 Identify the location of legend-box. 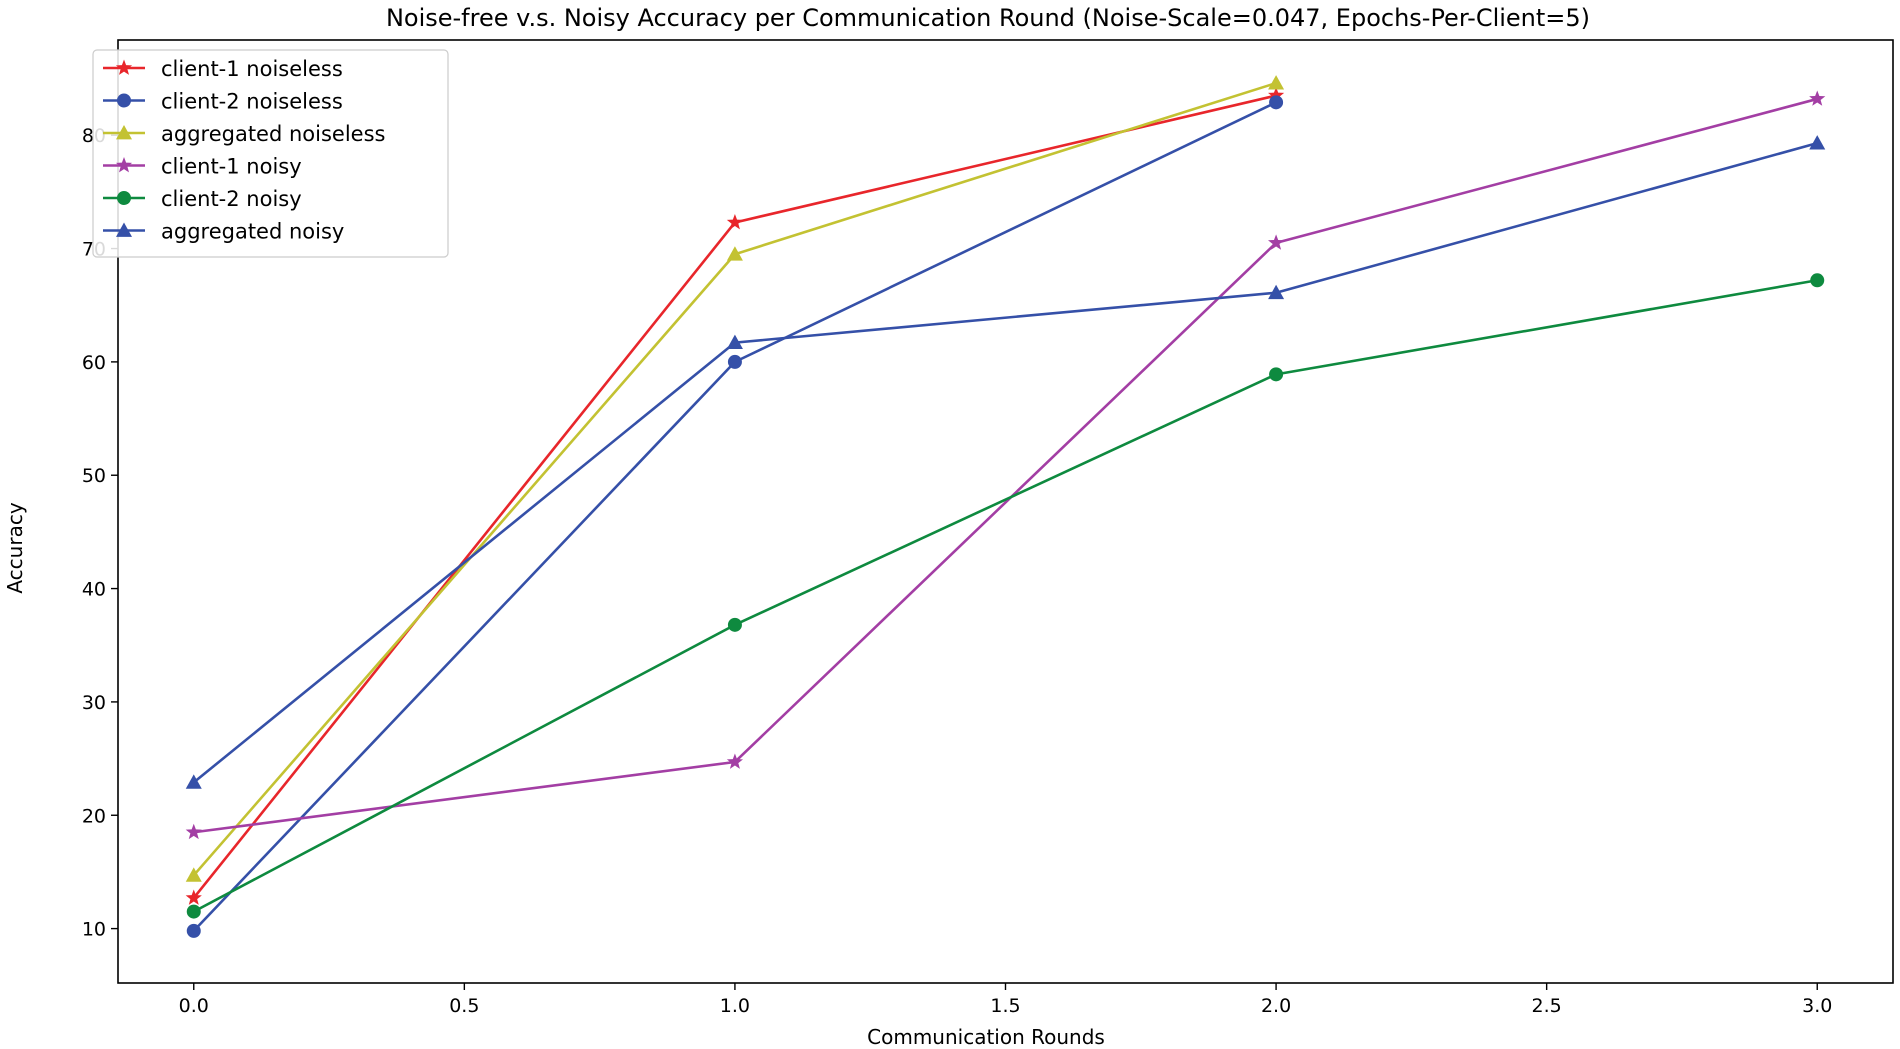
(270, 153).